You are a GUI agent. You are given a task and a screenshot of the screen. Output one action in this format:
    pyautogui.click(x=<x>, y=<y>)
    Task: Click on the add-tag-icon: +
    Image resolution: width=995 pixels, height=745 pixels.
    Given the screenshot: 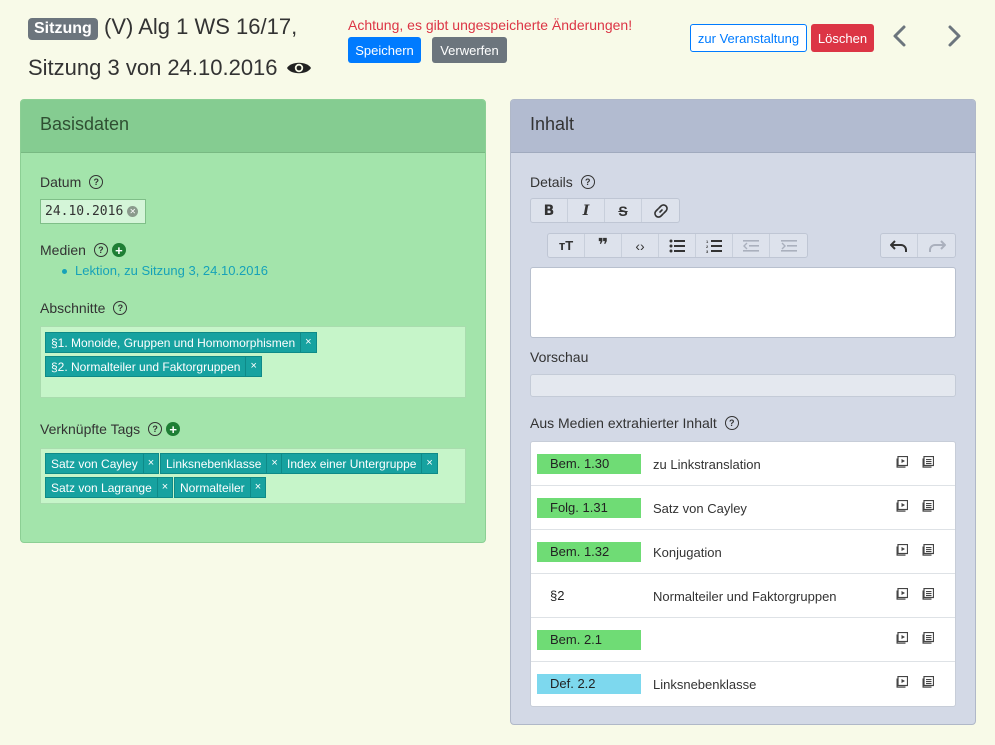 What is the action you would take?
    pyautogui.click(x=173, y=429)
    